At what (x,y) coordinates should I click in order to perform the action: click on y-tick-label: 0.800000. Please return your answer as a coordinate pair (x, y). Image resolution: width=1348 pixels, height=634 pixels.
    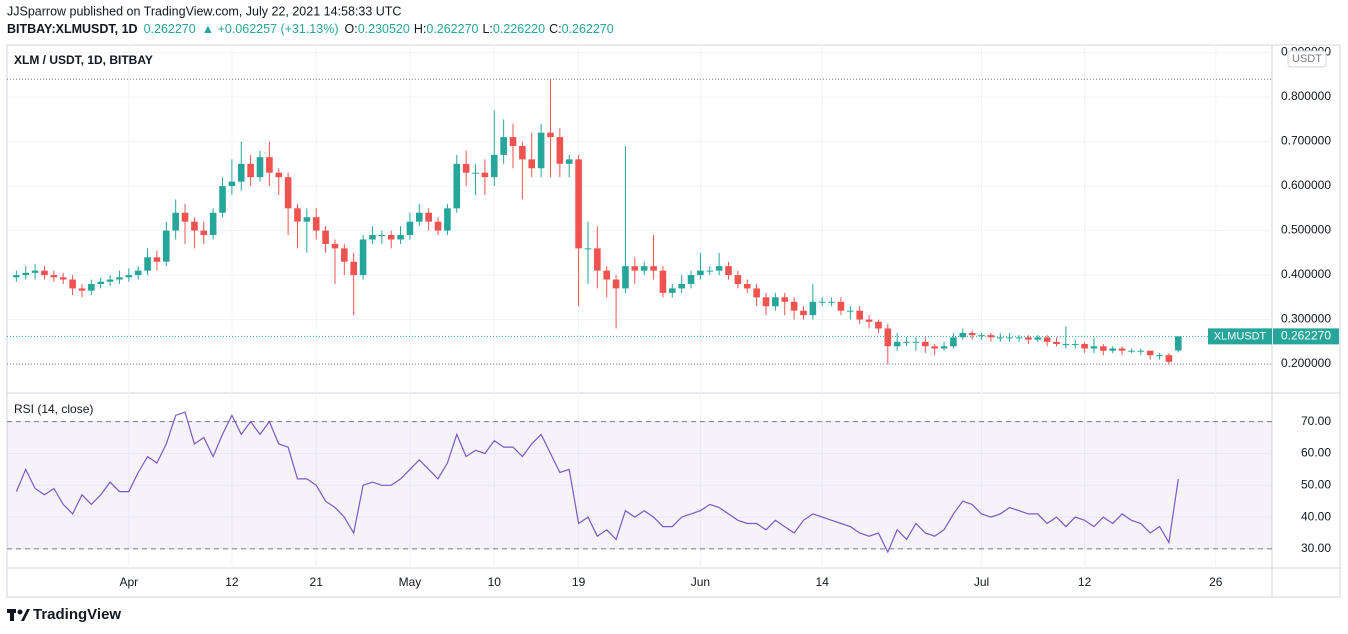
    Looking at the image, I should click on (1306, 96).